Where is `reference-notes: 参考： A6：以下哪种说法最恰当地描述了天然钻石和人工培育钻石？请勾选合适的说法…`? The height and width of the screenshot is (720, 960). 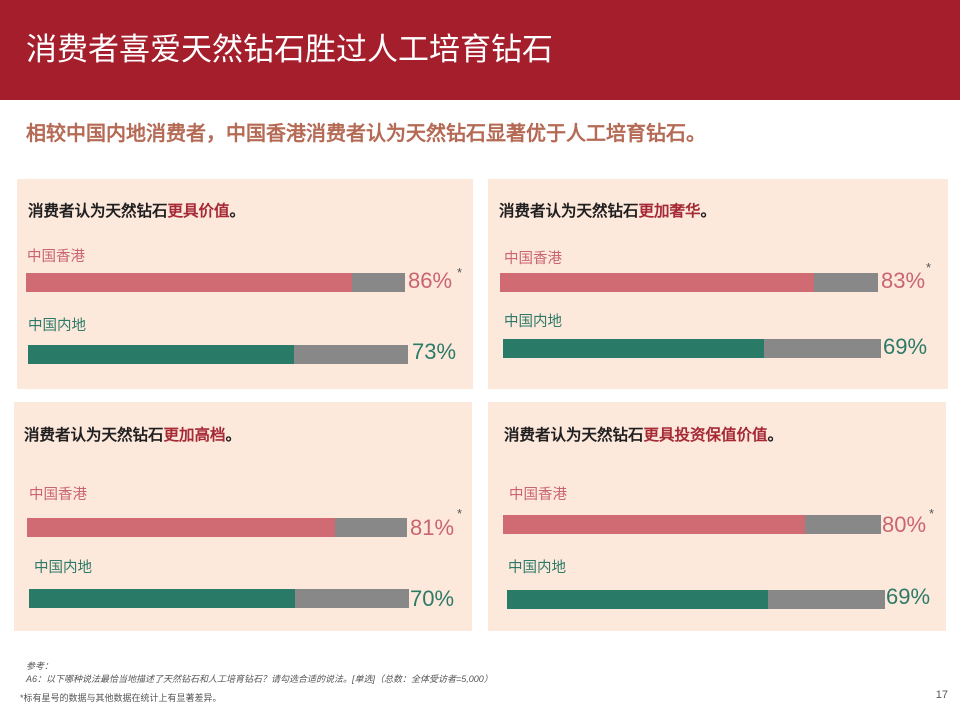 reference-notes: 参考： A6：以下哪种说法最恰当地描述了天然钻石和人工培育钻石？请勾选合适的说法… is located at coordinates (259, 673).